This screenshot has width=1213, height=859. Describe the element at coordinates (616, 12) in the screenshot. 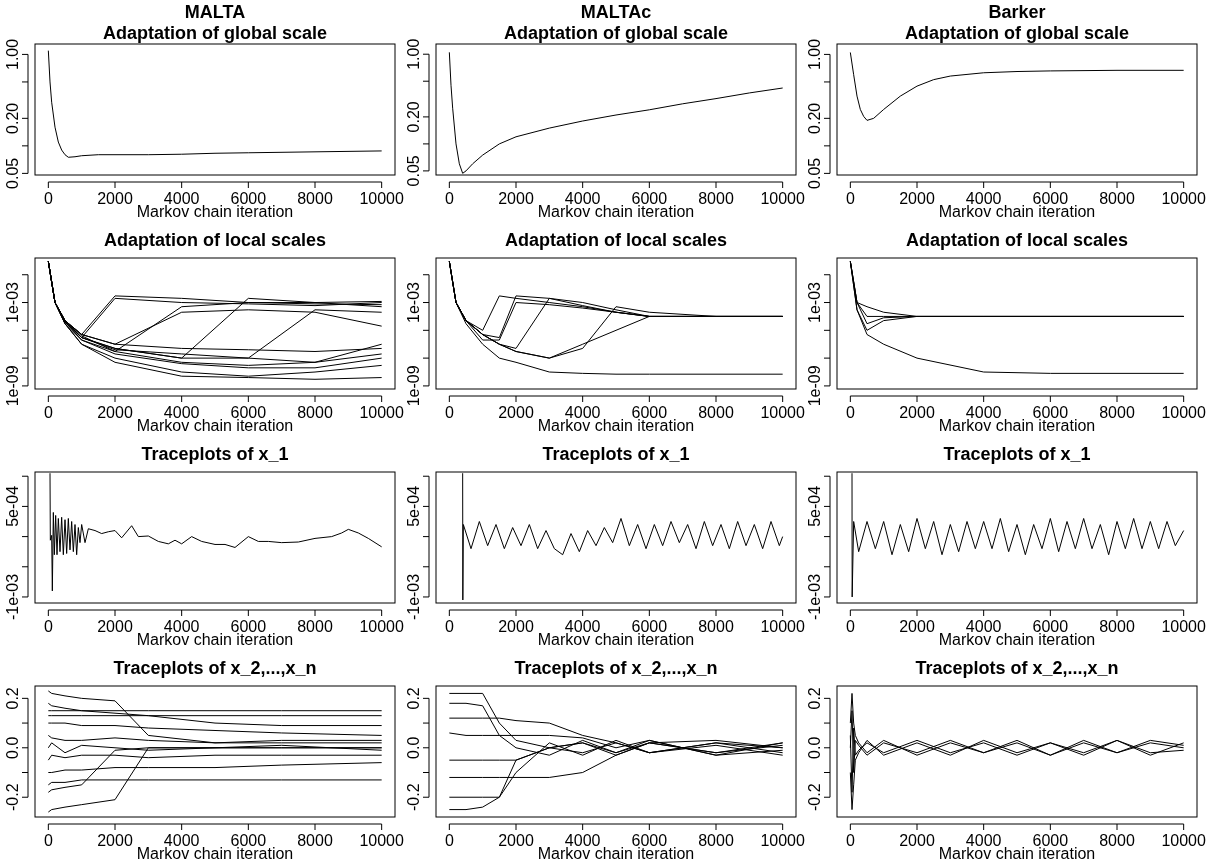

I see `chart-title: MALTAc` at that location.